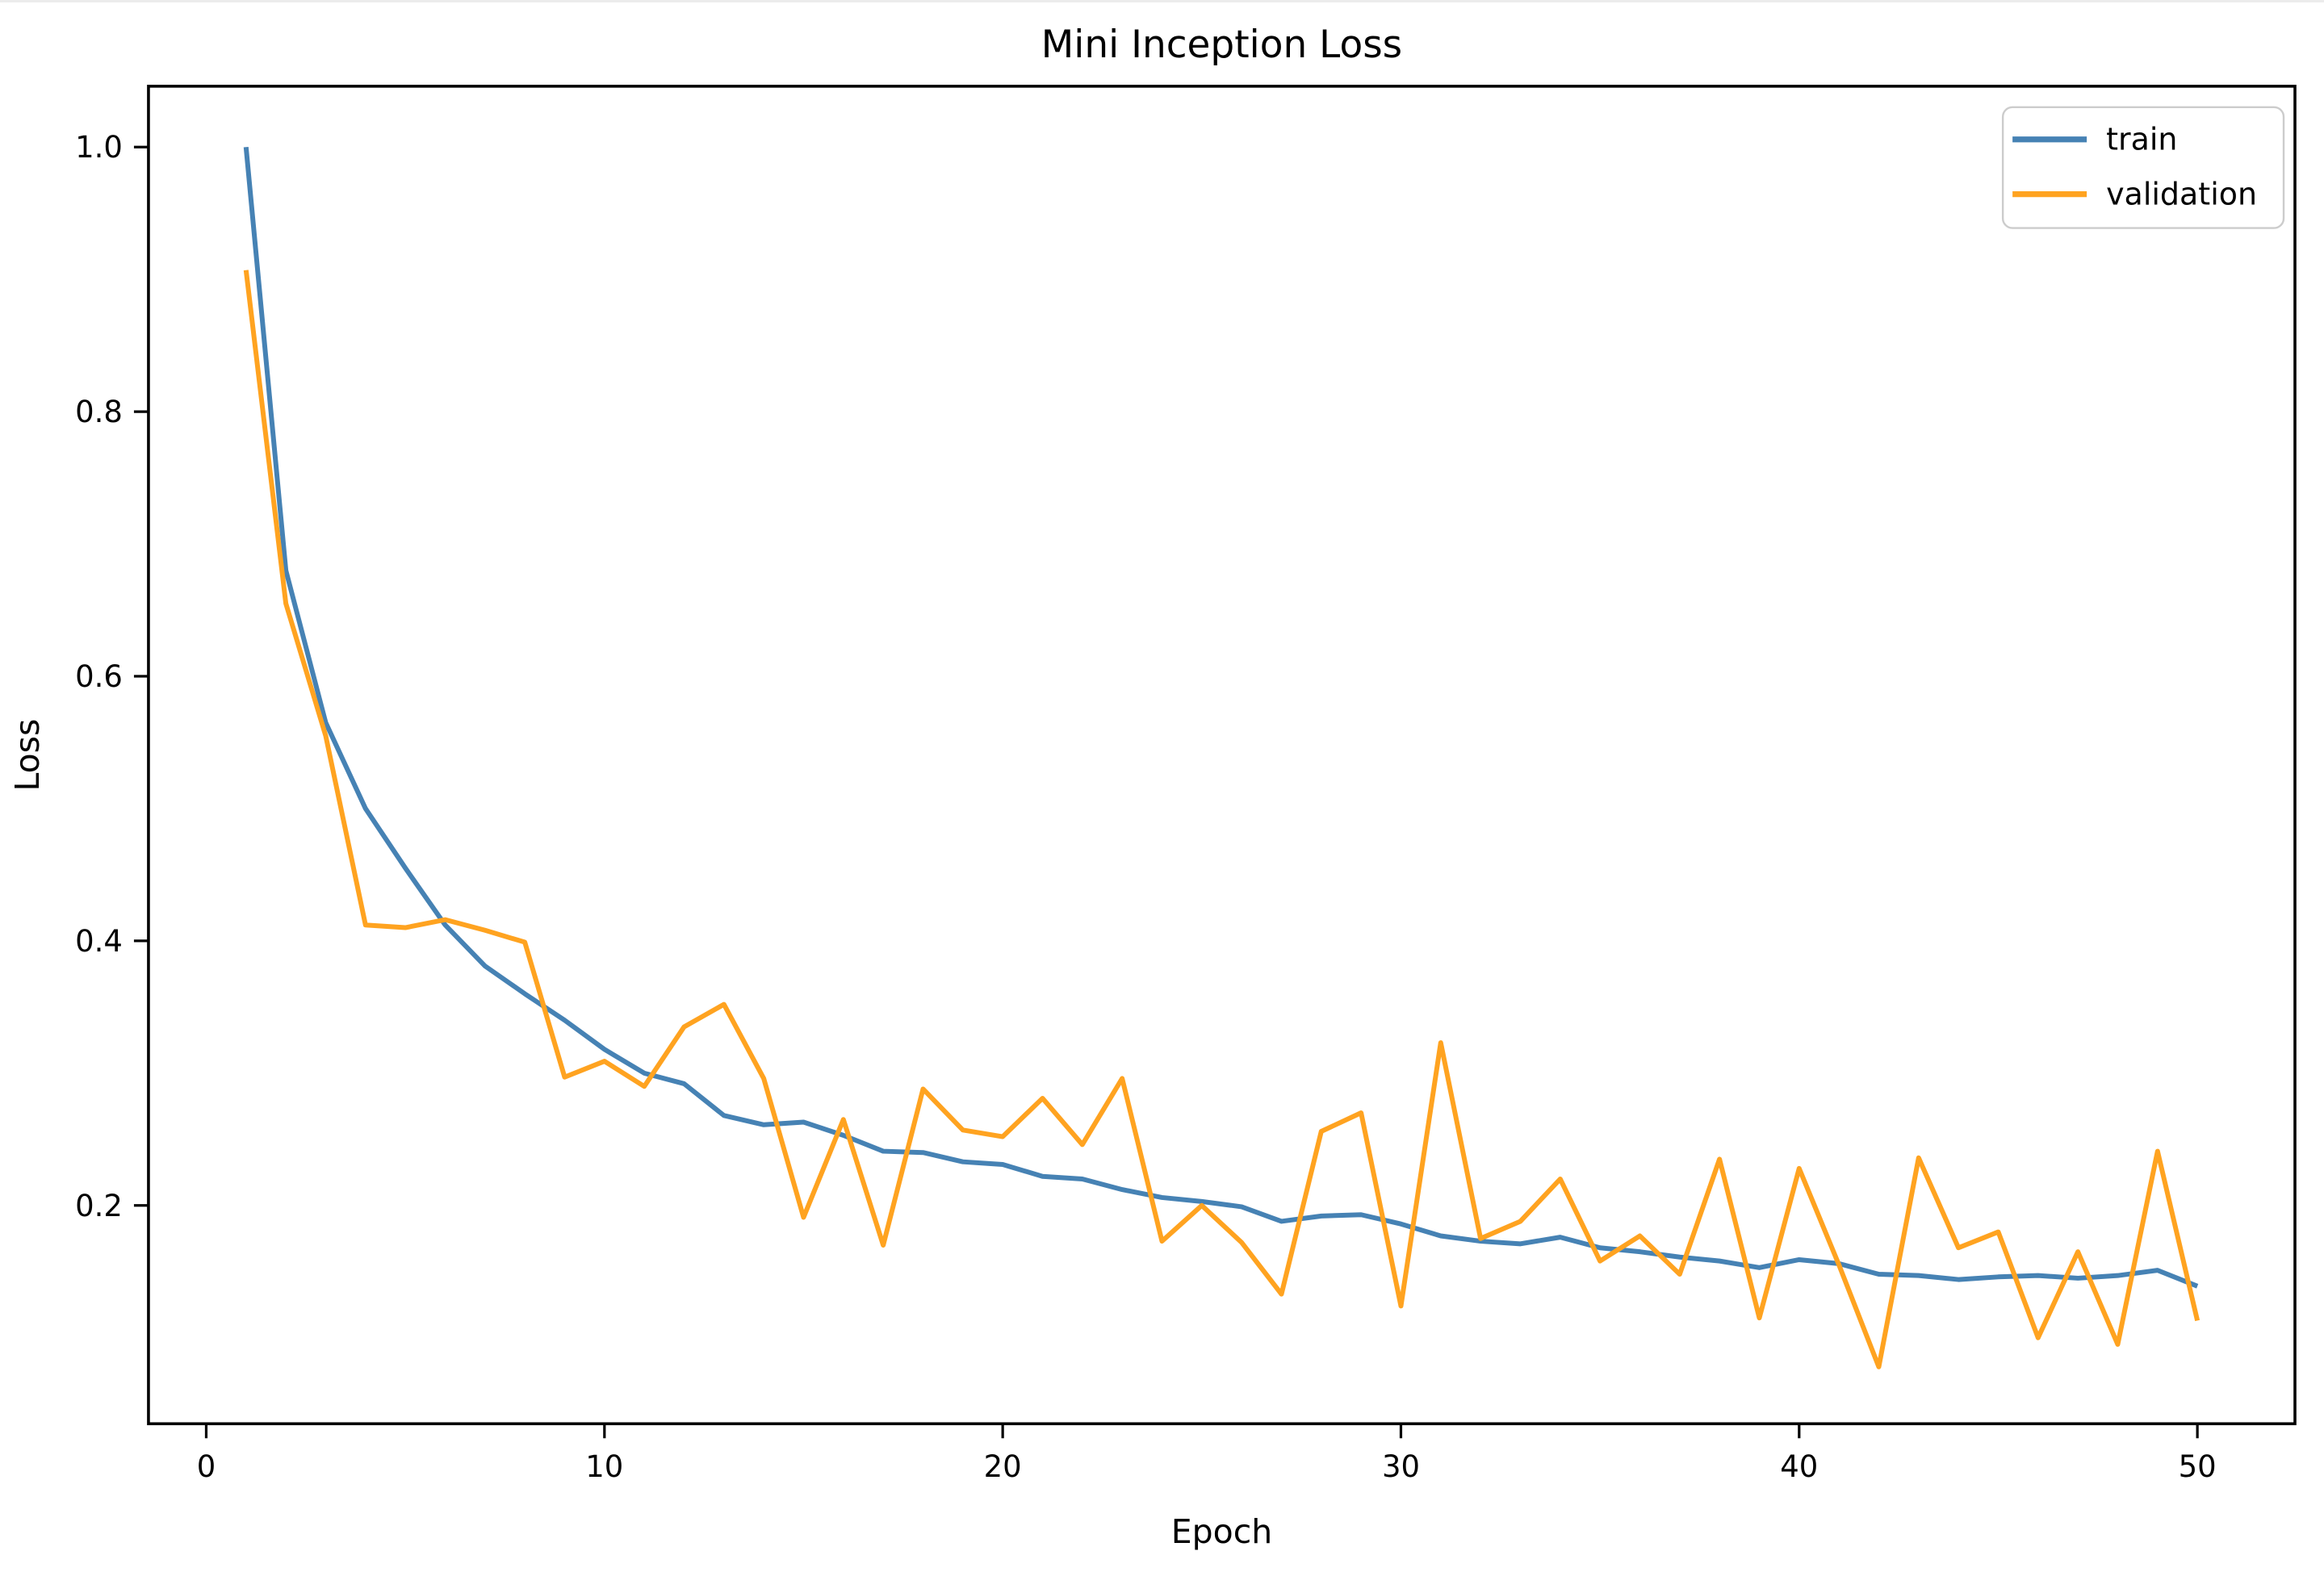  Describe the element at coordinates (99, 676) in the screenshot. I see `y-tick-label: 0.6` at that location.